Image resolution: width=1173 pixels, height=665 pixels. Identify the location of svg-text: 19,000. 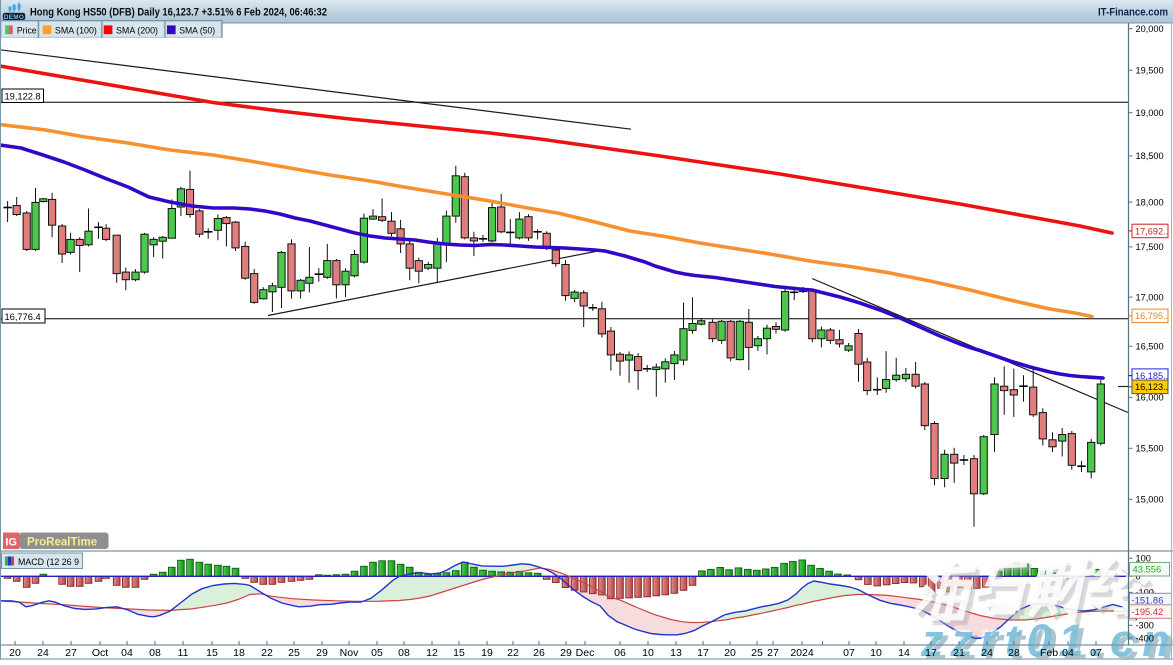
(1150, 113).